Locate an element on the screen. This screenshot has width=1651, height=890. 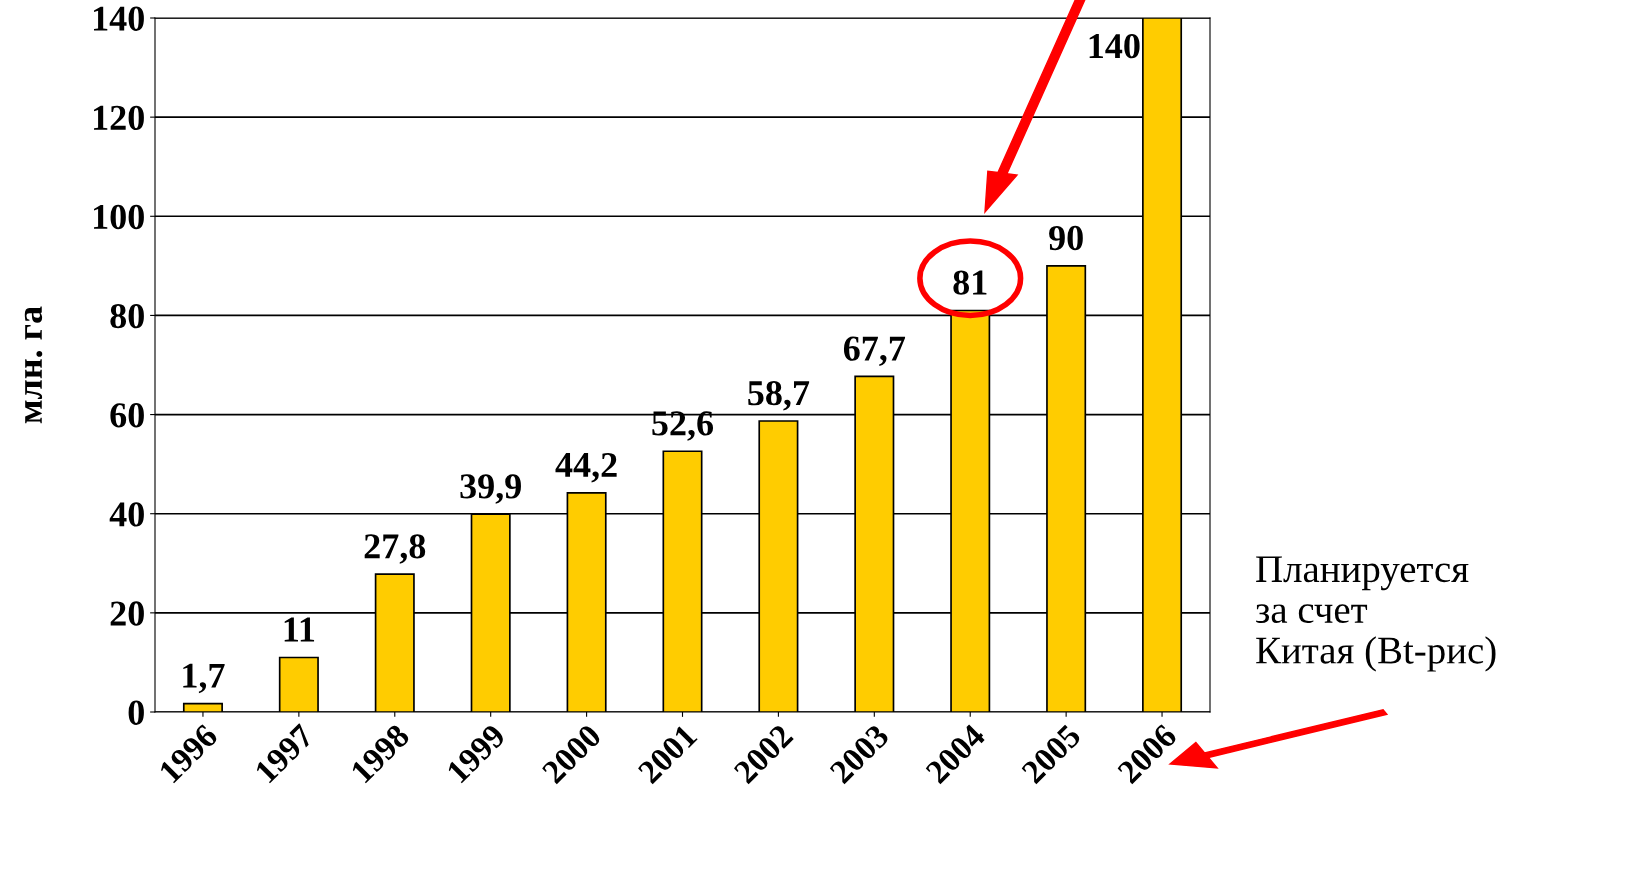
y-tick-label: 80 is located at coordinates (127, 316).